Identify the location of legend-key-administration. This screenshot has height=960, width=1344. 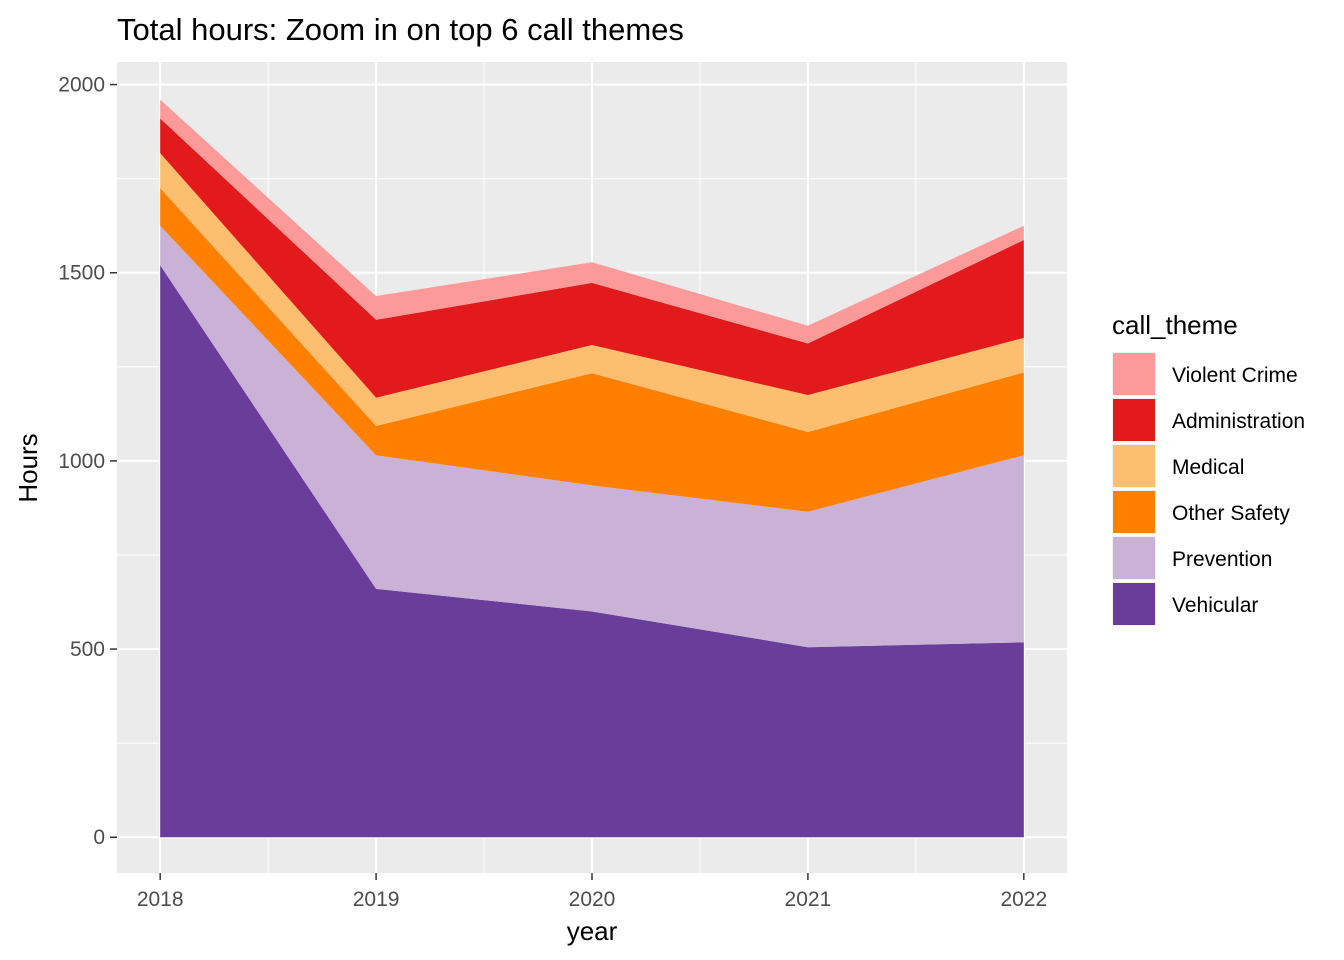
(1134, 420).